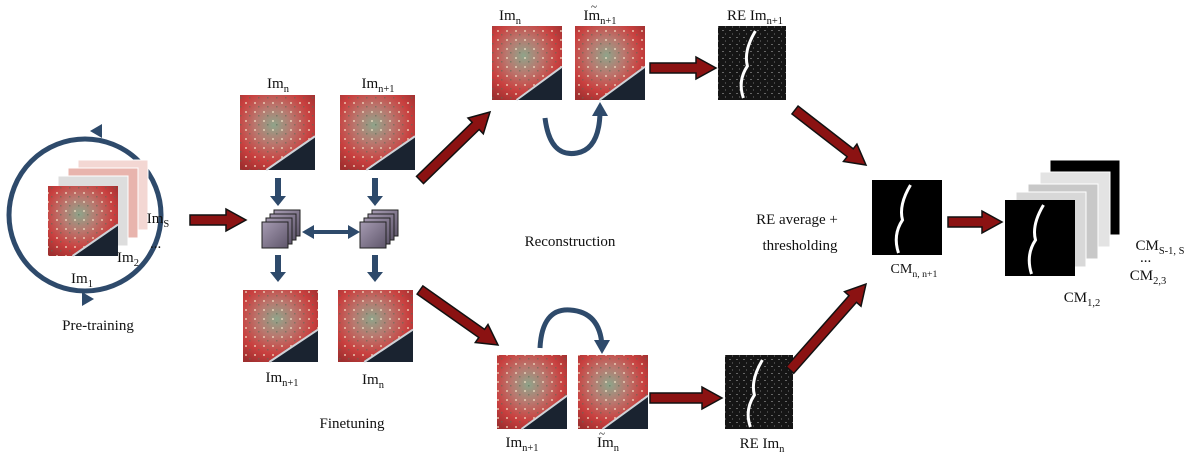 This screenshot has height=459, width=1196. I want to click on label: Im1, so click(82, 280).